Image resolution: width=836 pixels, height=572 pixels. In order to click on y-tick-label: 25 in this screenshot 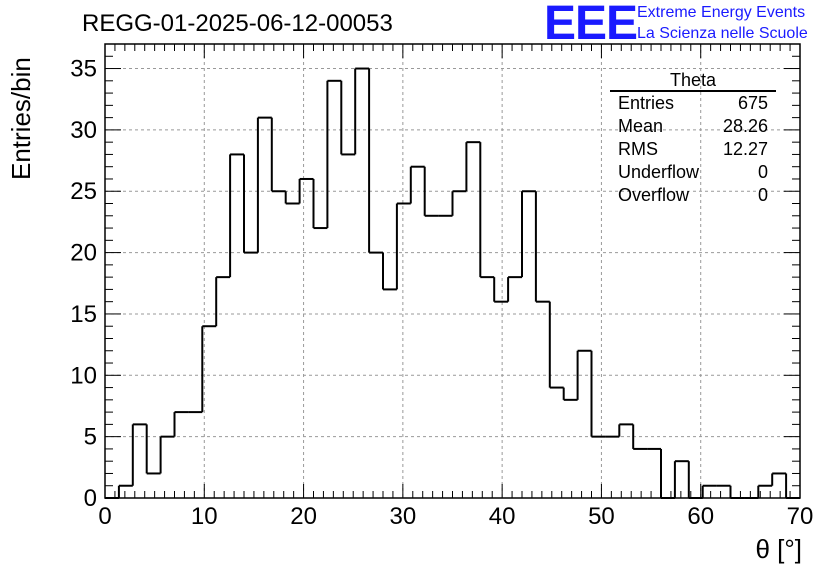, I will do `click(83, 191)`.